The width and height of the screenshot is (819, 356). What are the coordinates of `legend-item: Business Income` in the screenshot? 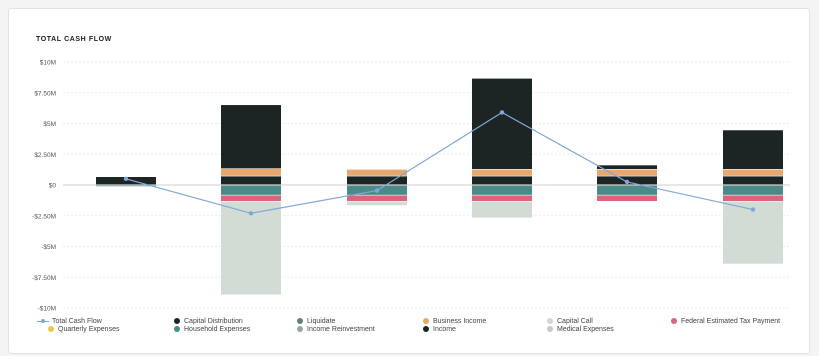 It's located at (454, 321).